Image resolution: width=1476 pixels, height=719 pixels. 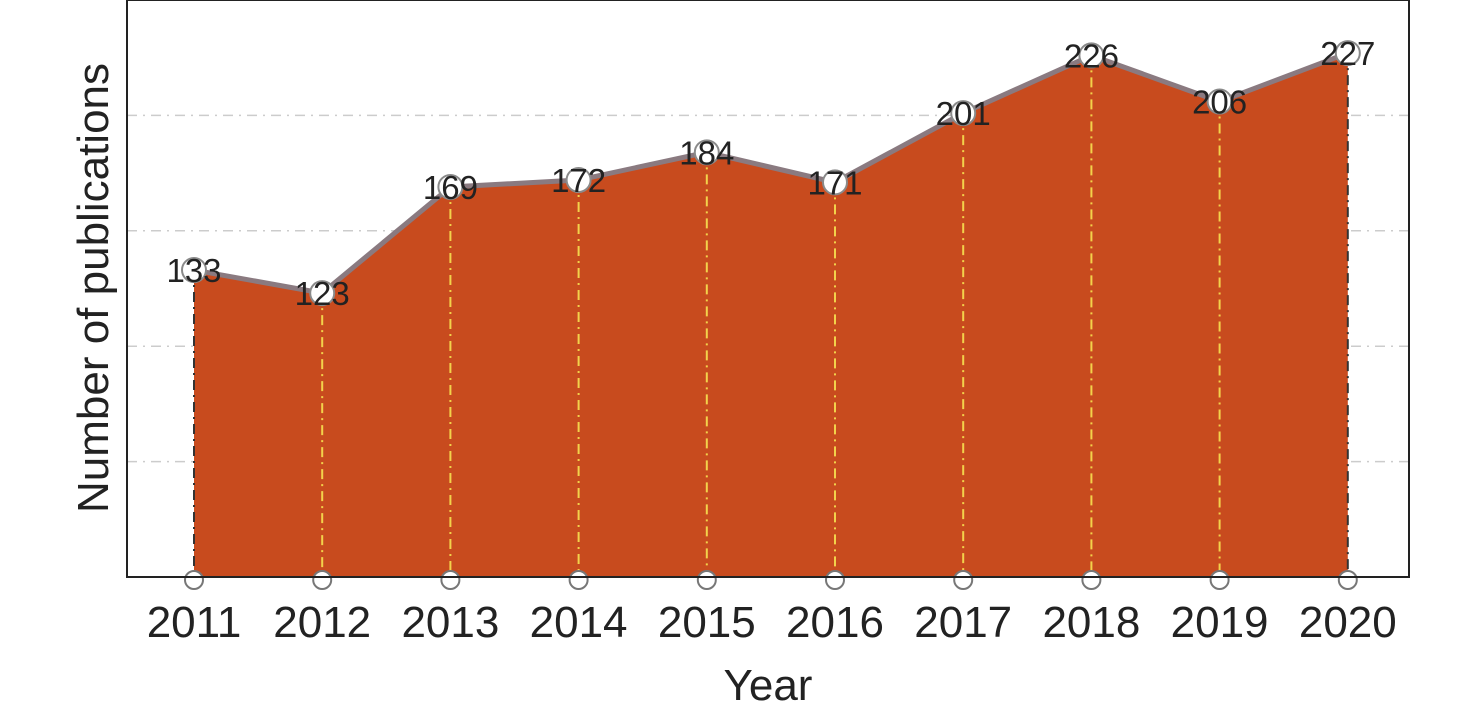 I want to click on data-label: 123, so click(x=322, y=293).